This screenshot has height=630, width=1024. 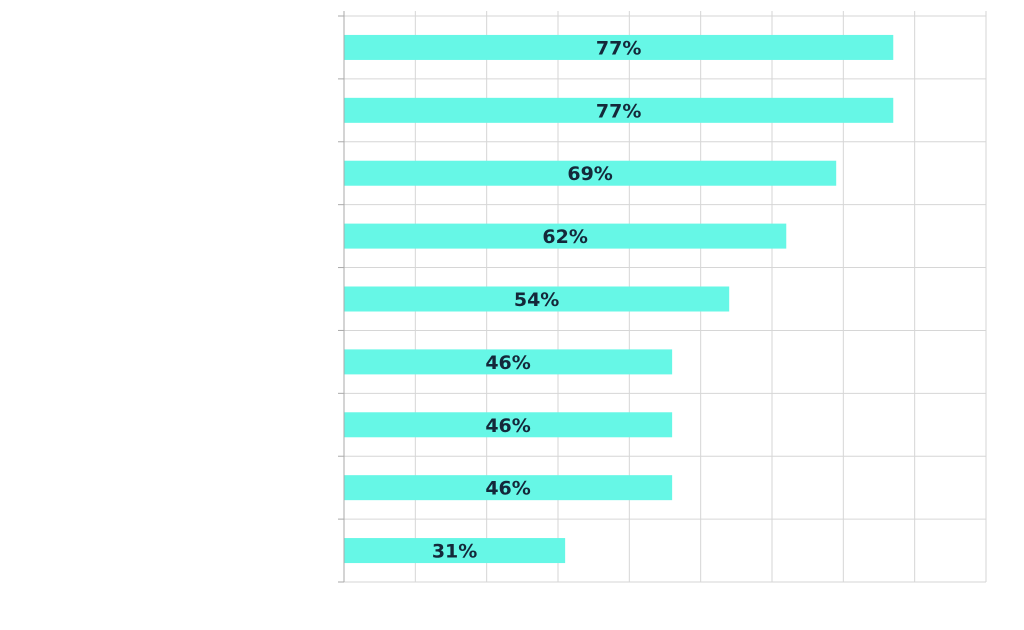 I want to click on bar-value-label: 62%, so click(x=564, y=237).